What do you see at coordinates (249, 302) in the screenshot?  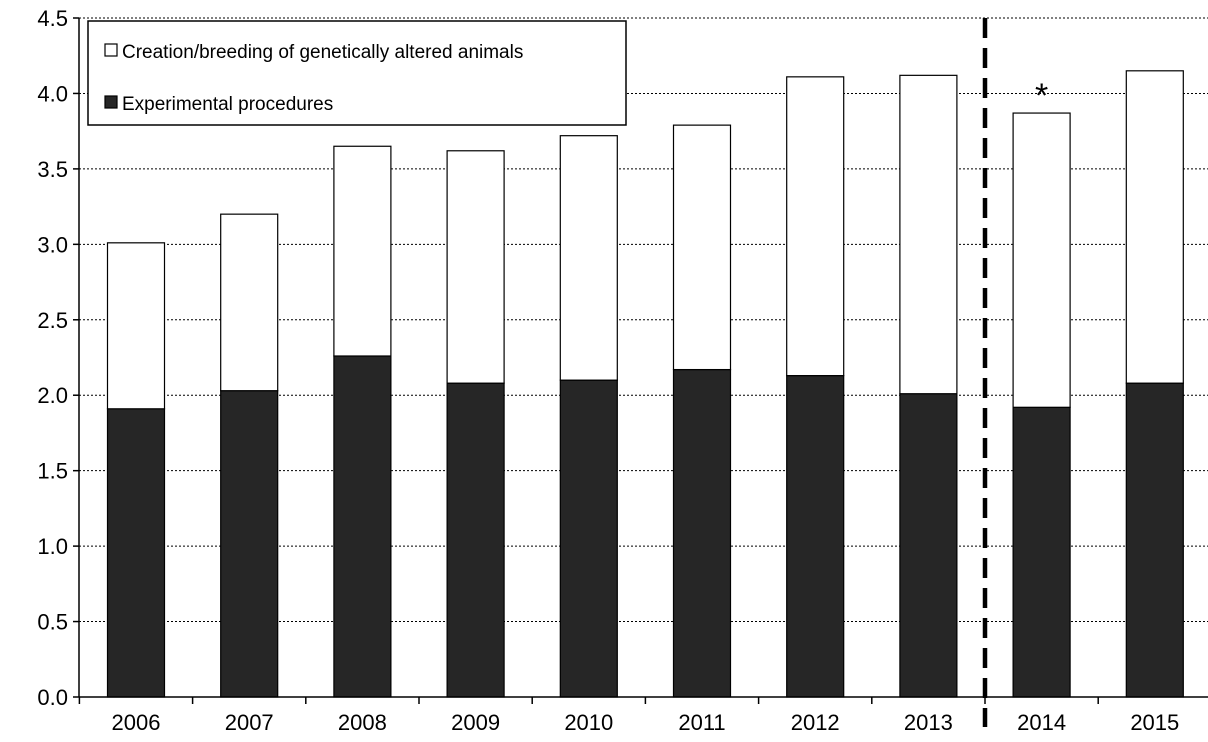 I see `bar-breeding-2007` at bounding box center [249, 302].